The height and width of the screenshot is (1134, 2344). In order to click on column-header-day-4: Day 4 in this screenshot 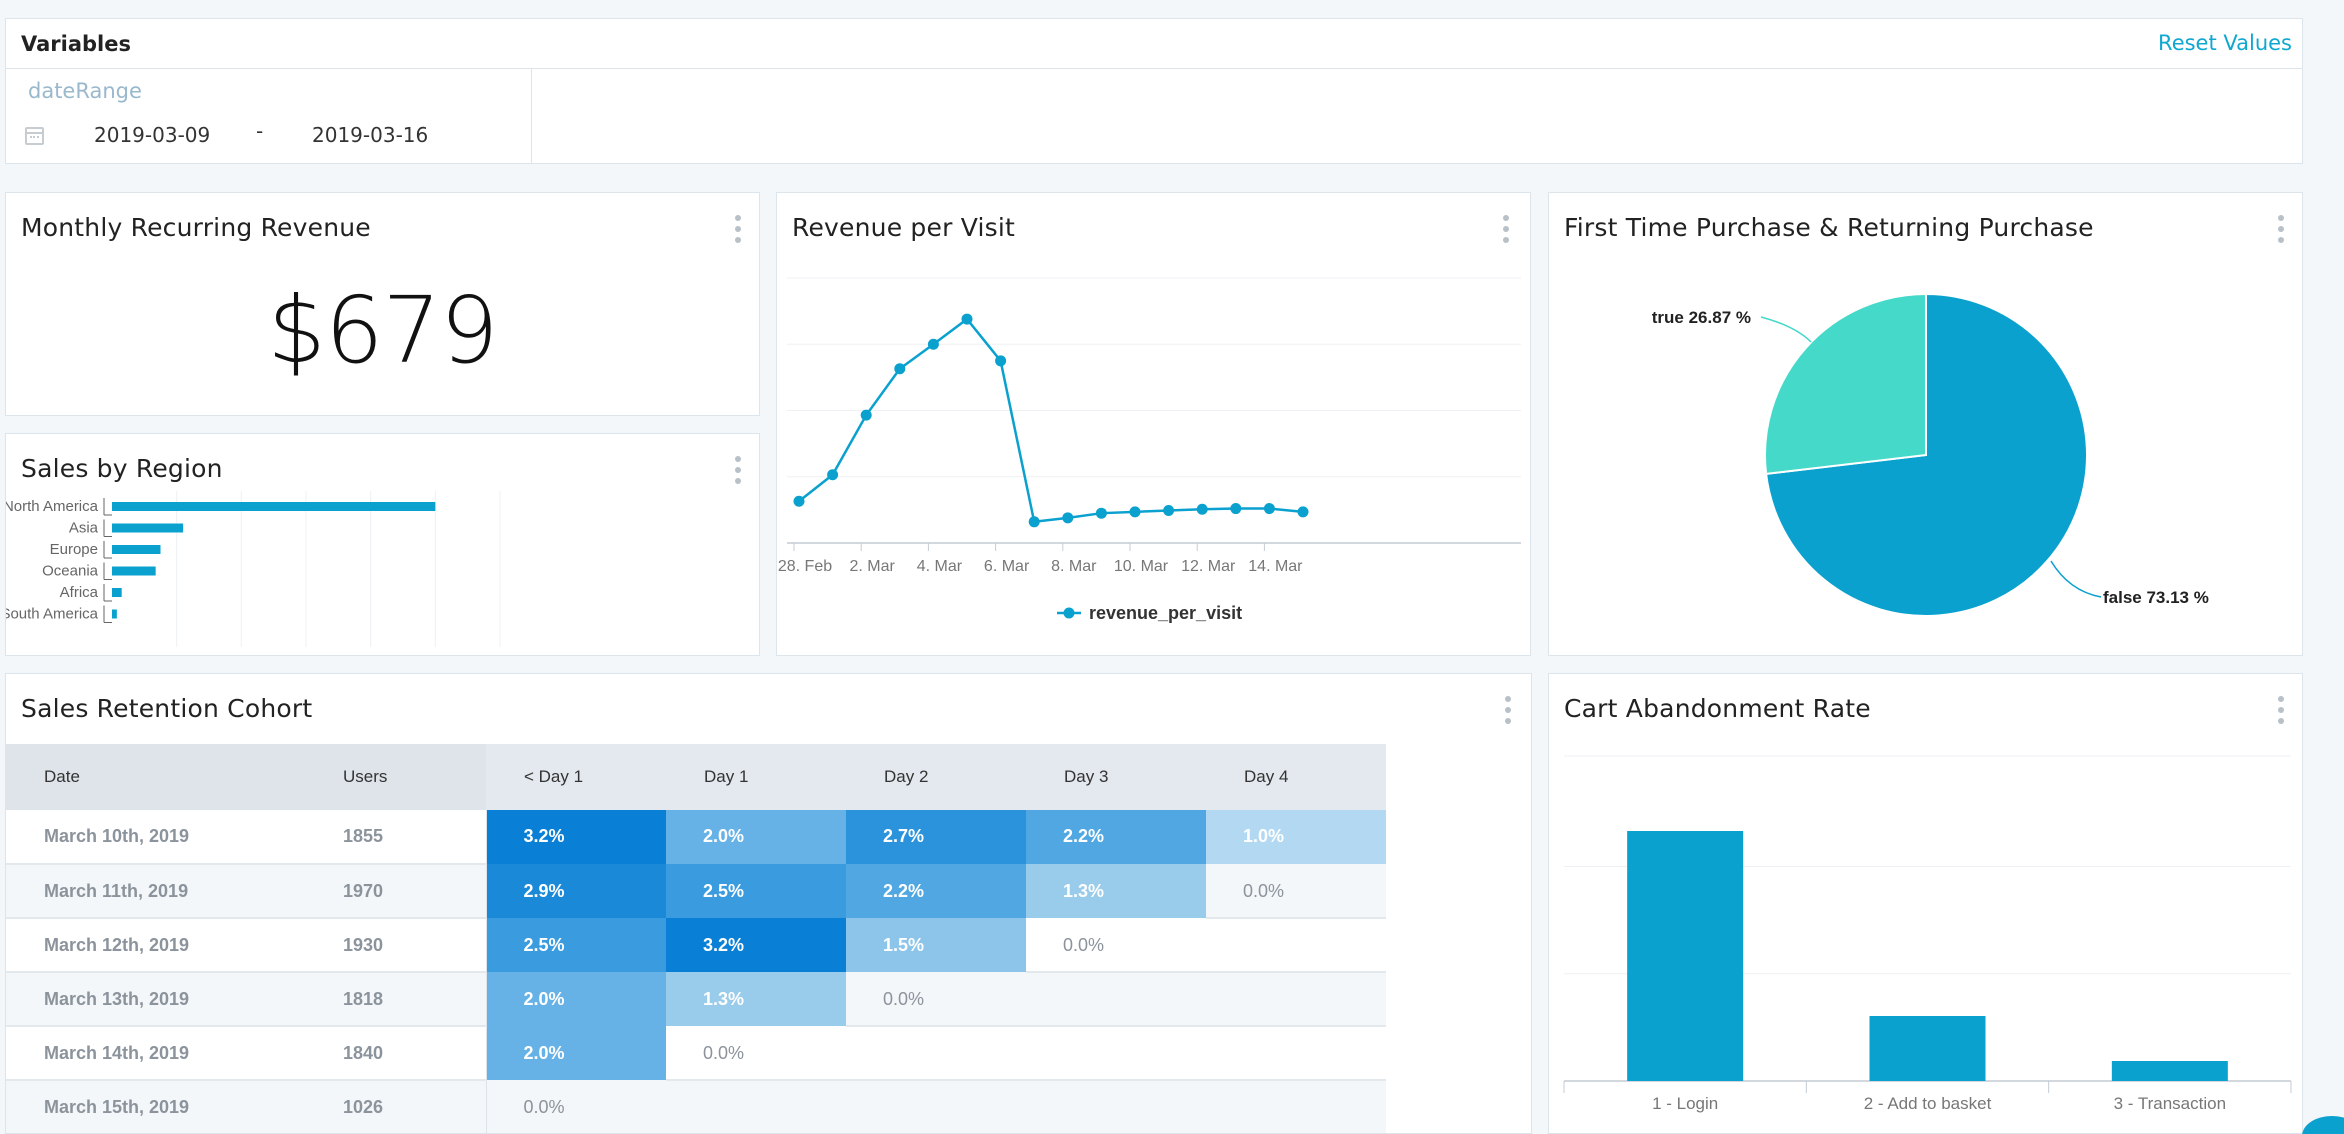, I will do `click(1296, 777)`.